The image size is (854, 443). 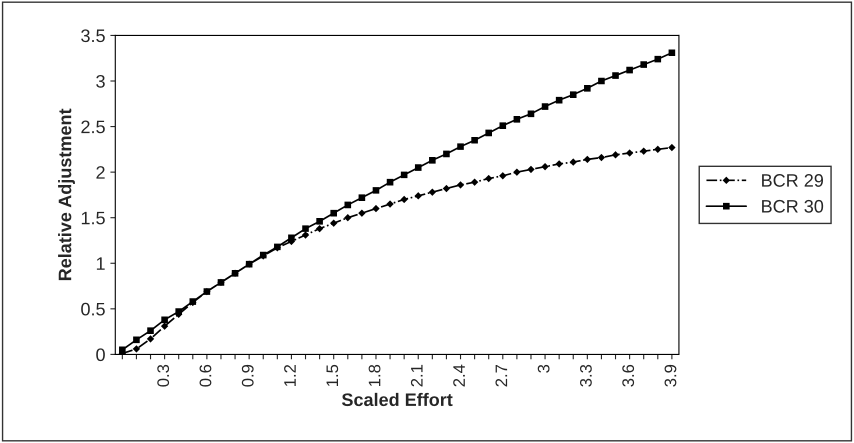 I want to click on x-tick-label: 3.9, so click(x=670, y=375).